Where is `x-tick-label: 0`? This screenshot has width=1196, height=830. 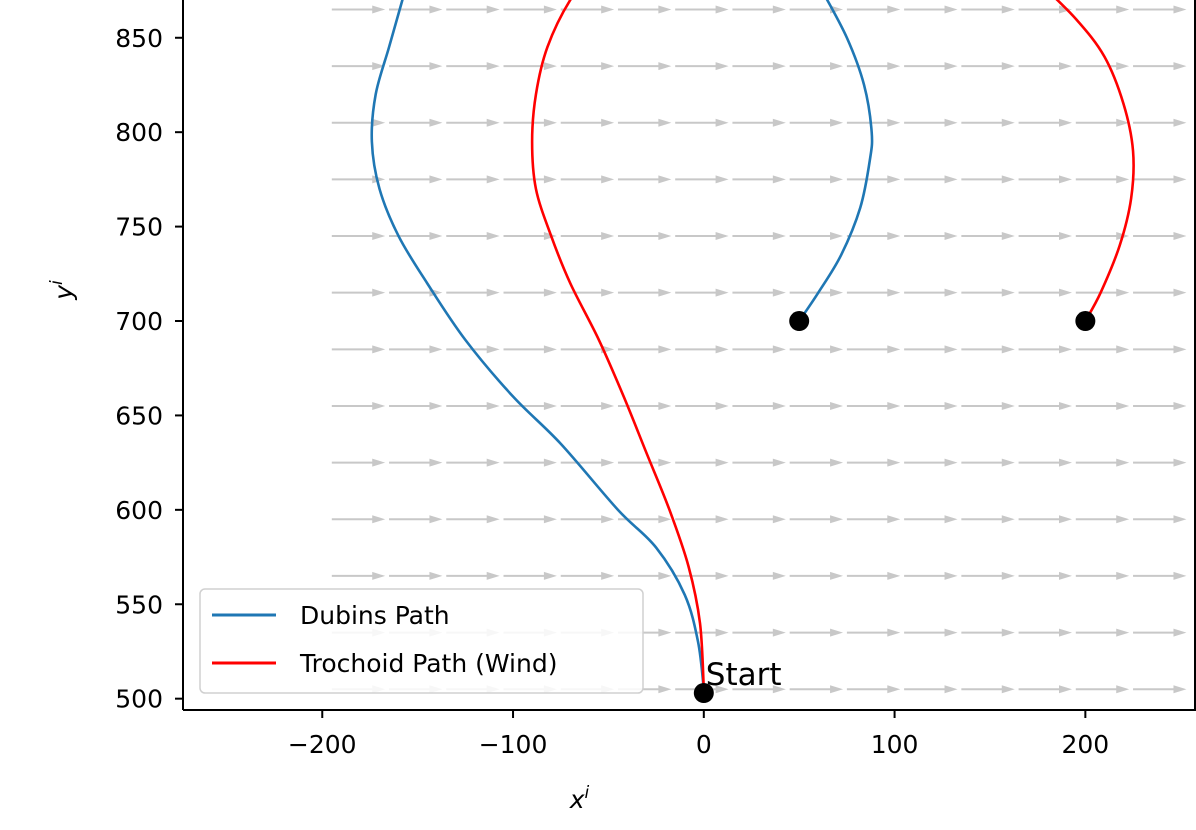 x-tick-label: 0 is located at coordinates (704, 744).